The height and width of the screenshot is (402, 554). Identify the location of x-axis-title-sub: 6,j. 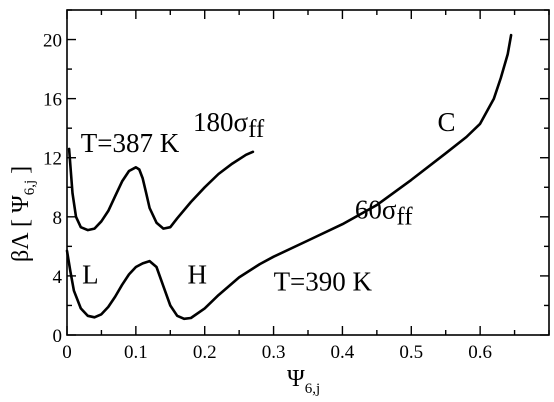
(312, 389).